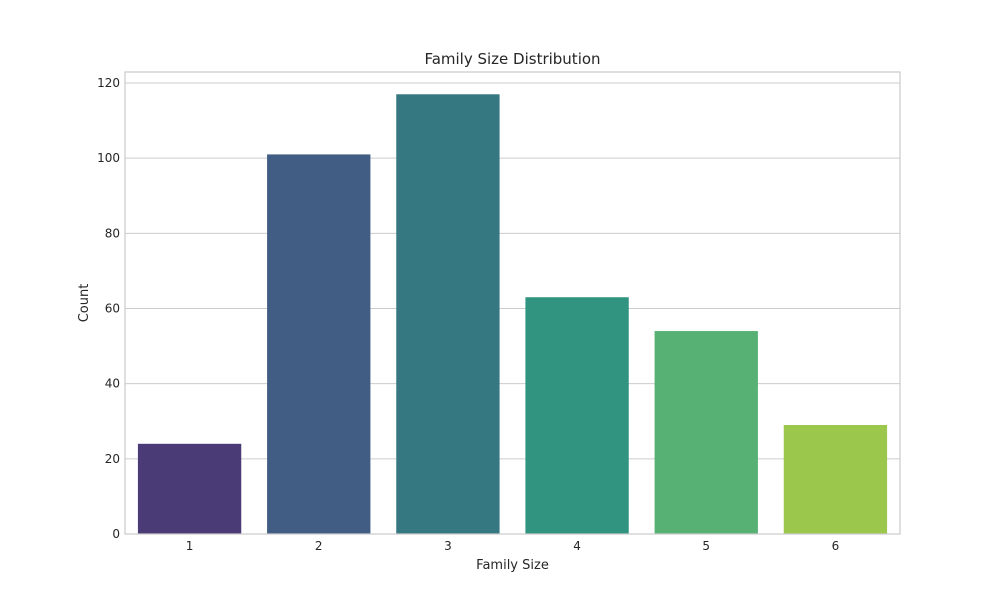 This screenshot has height=604, width=1000. I want to click on x-tick-label: 6, so click(836, 546).